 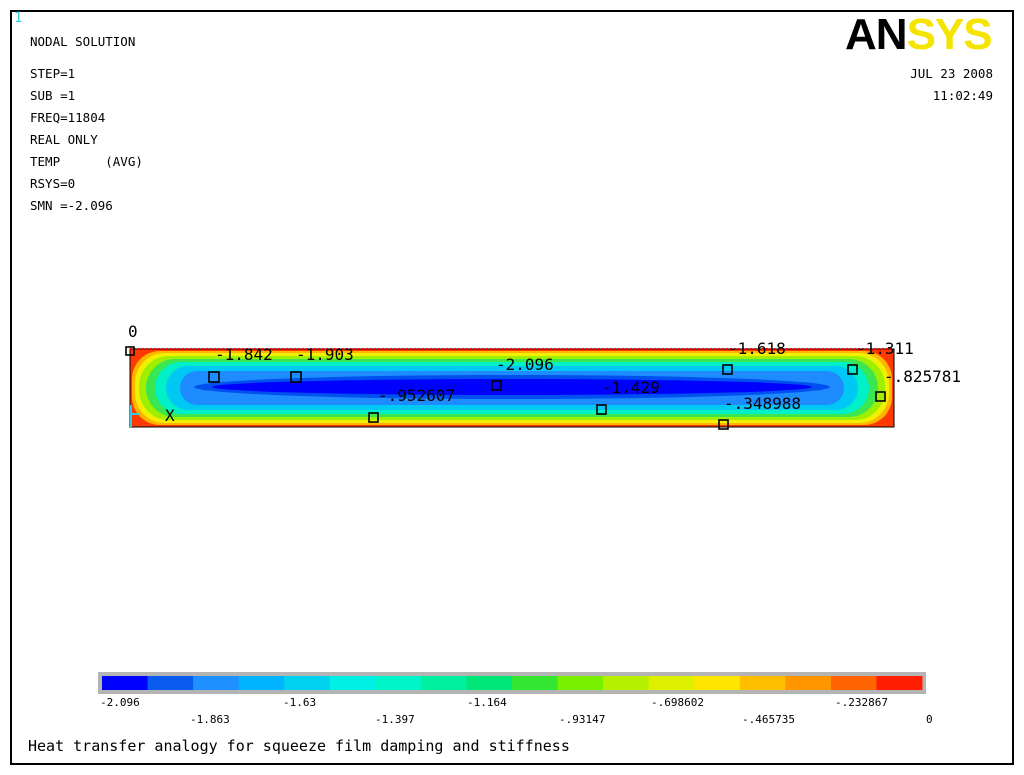 What do you see at coordinates (68, 117) in the screenshot?
I see `info-freq: FREQ=11804` at bounding box center [68, 117].